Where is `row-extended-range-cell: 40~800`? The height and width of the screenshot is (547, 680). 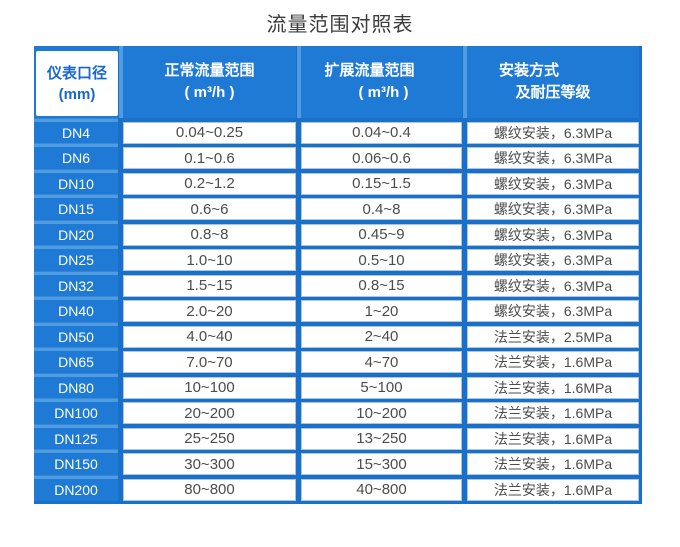 row-extended-range-cell: 40~800 is located at coordinates (381, 489).